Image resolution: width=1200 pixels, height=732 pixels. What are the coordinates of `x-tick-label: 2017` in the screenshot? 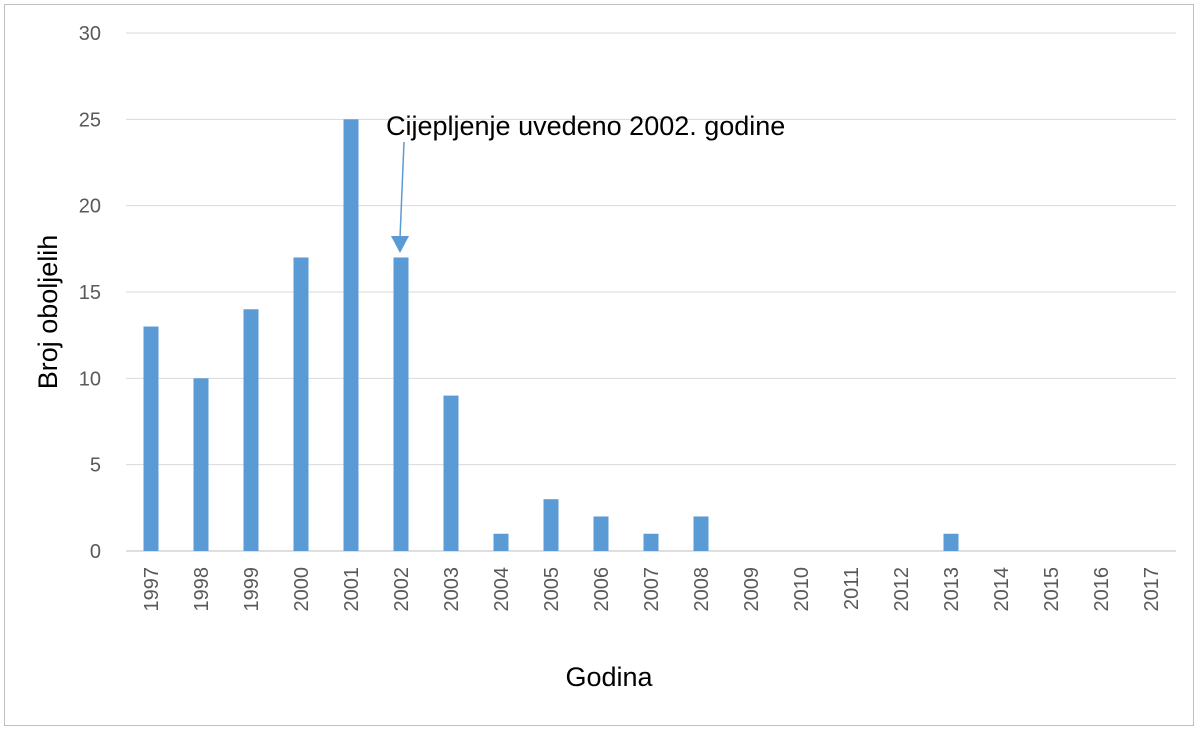 It's located at (1152, 589).